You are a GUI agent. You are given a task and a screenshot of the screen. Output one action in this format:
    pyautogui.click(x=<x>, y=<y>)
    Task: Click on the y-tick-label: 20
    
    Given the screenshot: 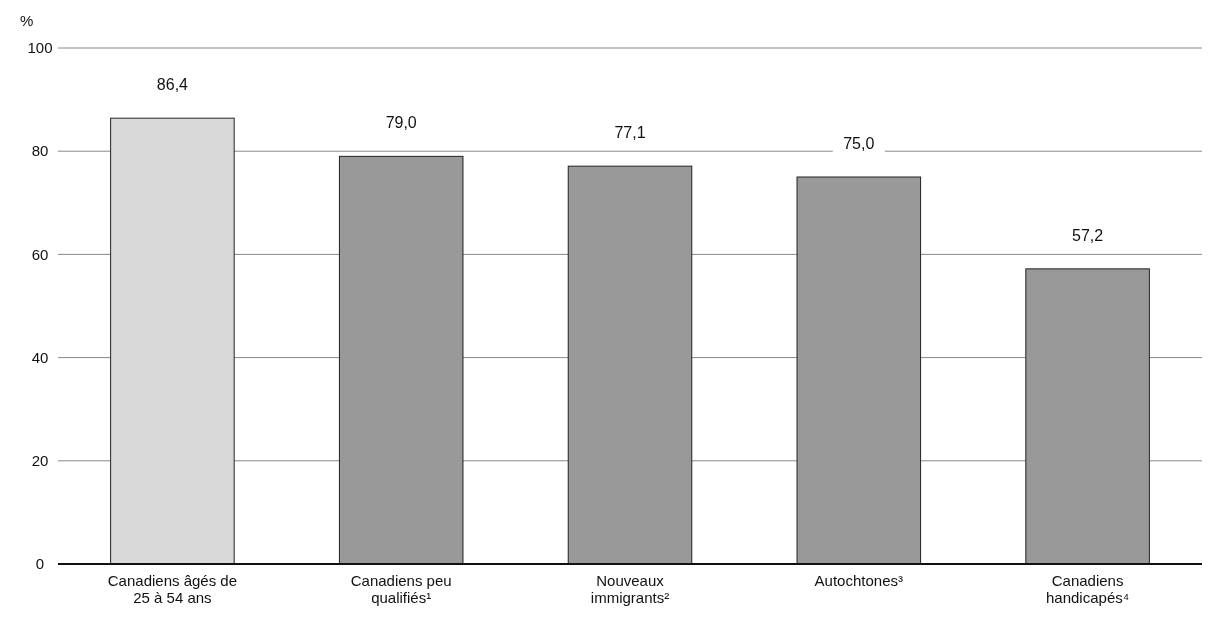 What is the action you would take?
    pyautogui.click(x=40, y=461)
    